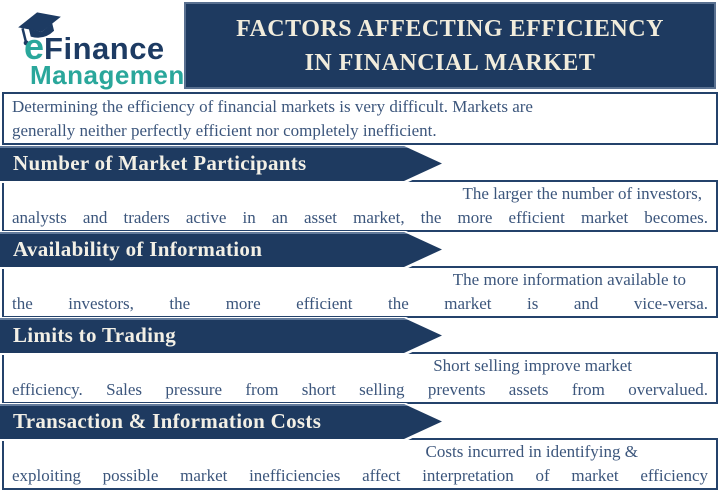 The width and height of the screenshot is (720, 503). What do you see at coordinates (532, 365) in the screenshot?
I see `body-text-line: Short selling improve market` at bounding box center [532, 365].